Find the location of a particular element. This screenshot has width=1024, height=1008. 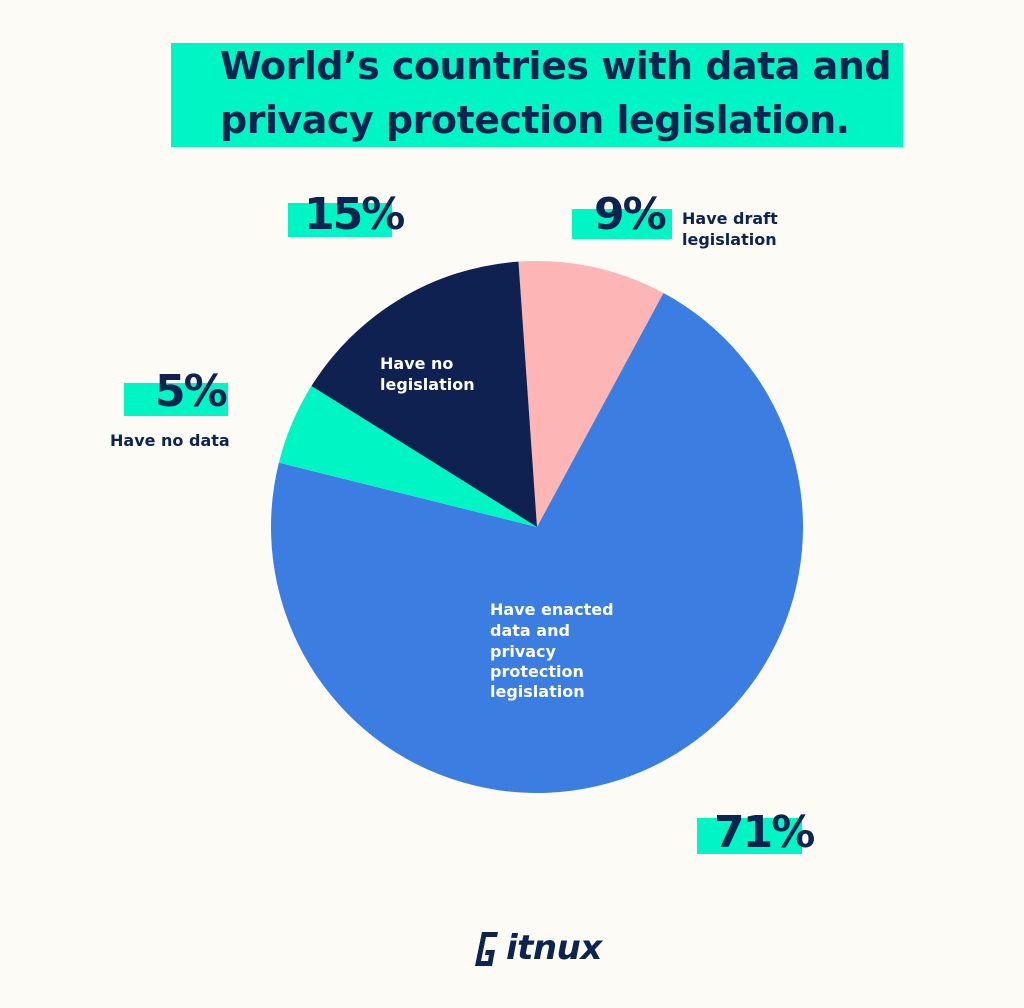

pct-highlight-draft is located at coordinates (622, 224).